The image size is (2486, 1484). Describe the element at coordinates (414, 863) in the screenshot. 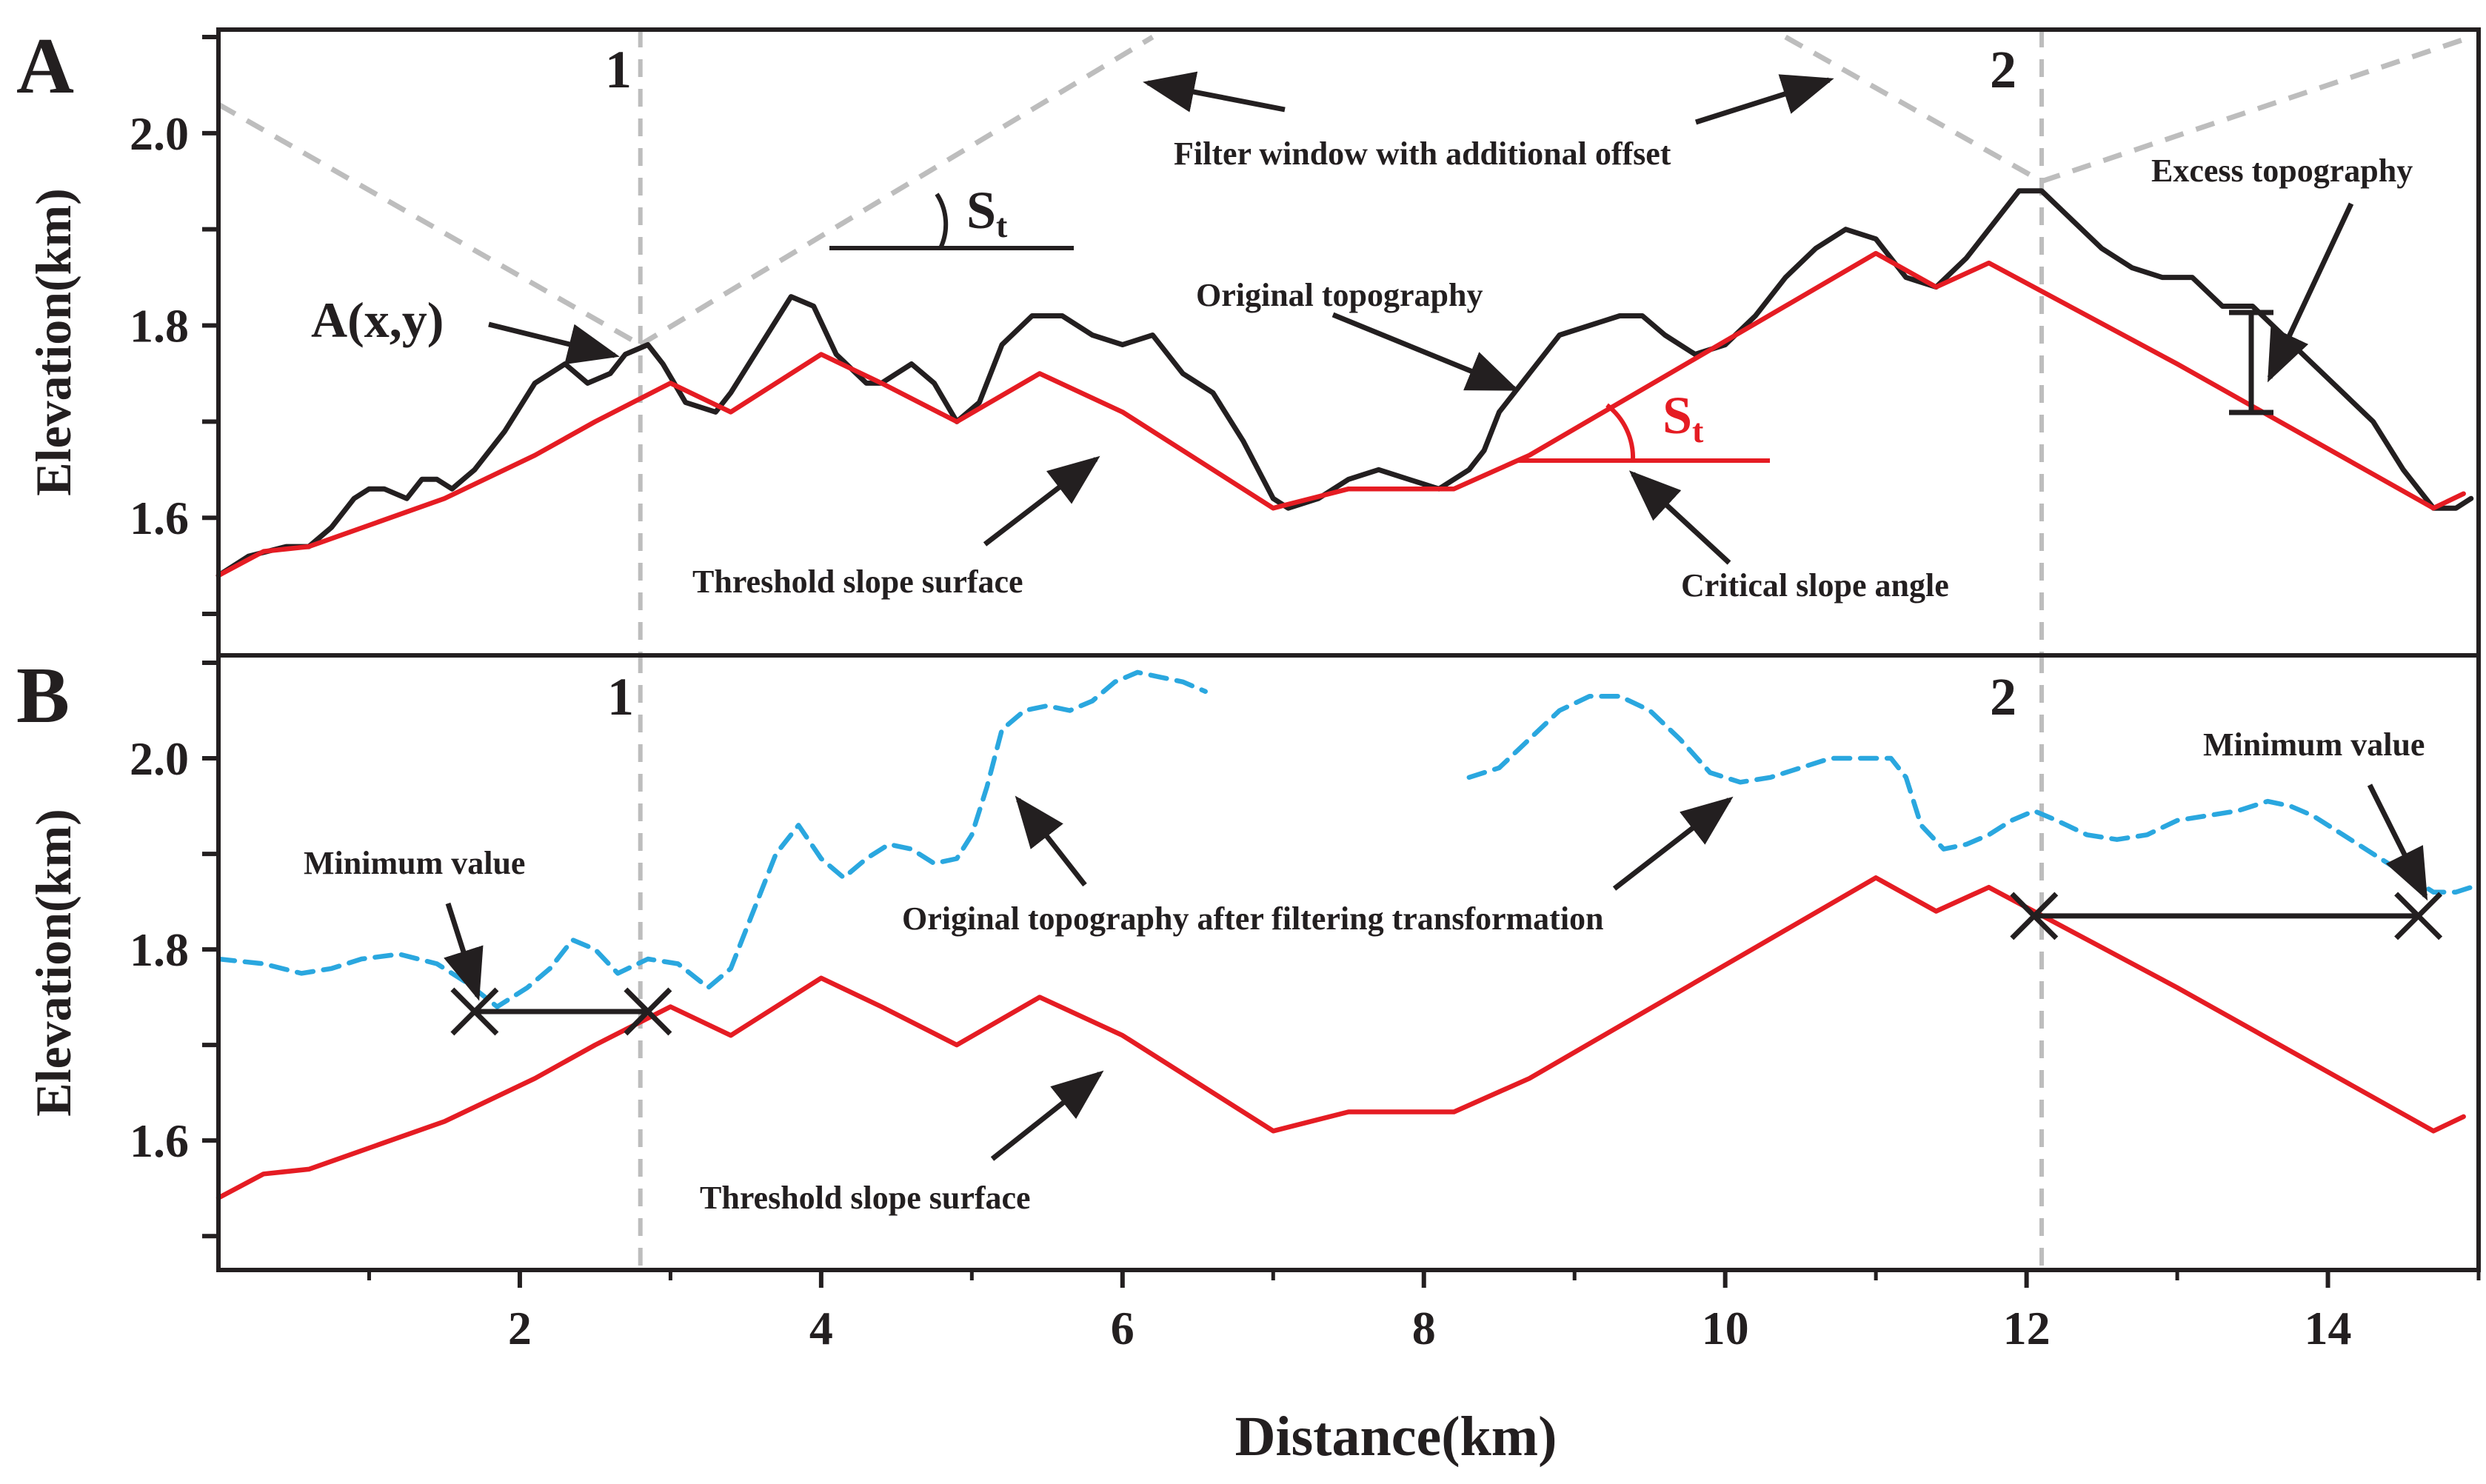

I see `minimum-value-label-left: Minimum value` at that location.